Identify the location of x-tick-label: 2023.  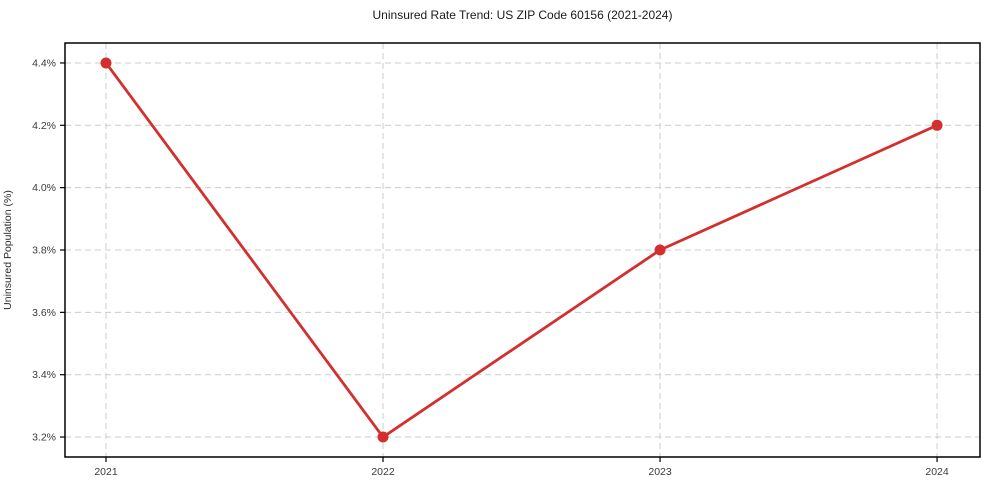
(660, 472).